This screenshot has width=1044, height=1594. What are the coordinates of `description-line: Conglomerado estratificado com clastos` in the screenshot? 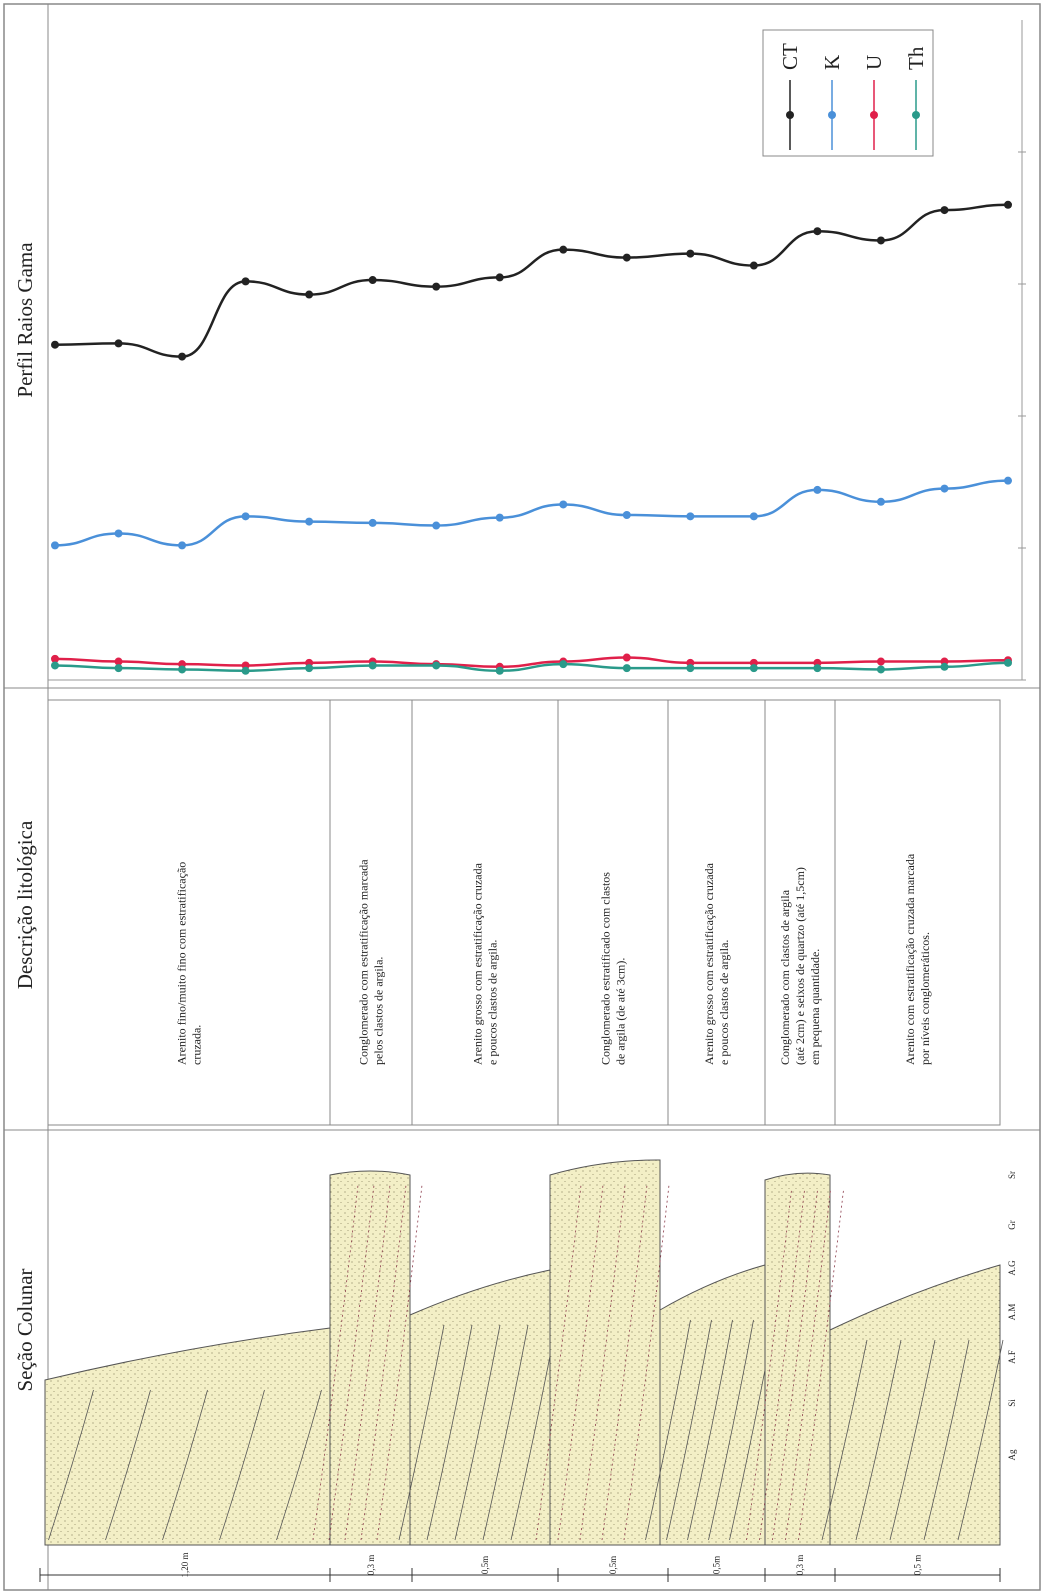 It's located at (606, 968).